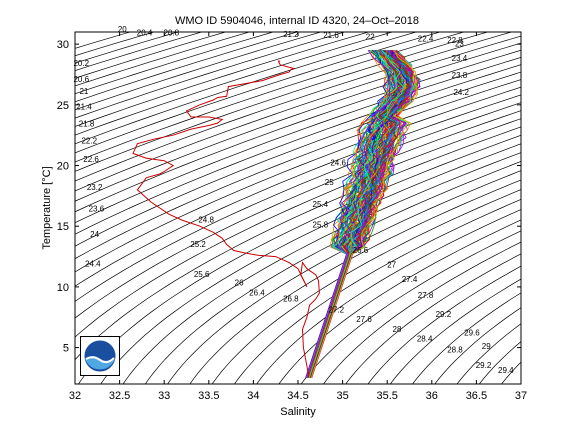 This screenshot has height=432, width=576. I want to click on density-label: 20, so click(122, 29).